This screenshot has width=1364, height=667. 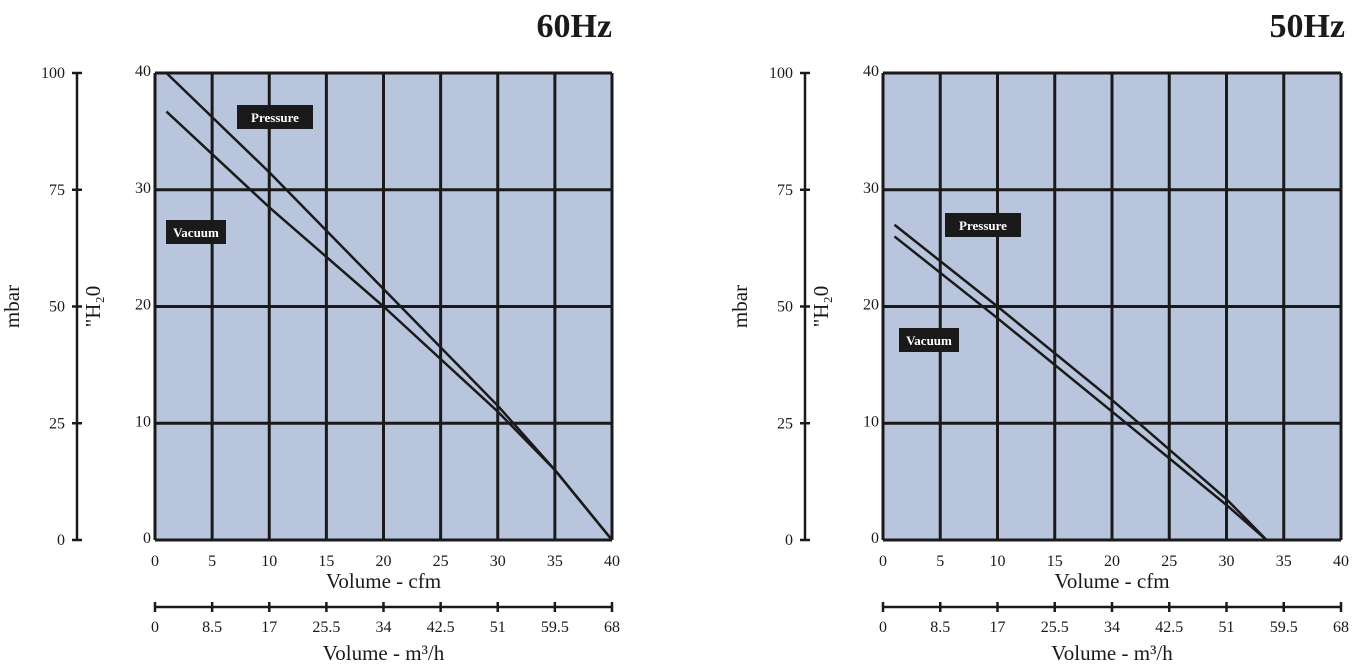 What do you see at coordinates (1080, 388) in the screenshot?
I see `series-line-vacuum` at bounding box center [1080, 388].